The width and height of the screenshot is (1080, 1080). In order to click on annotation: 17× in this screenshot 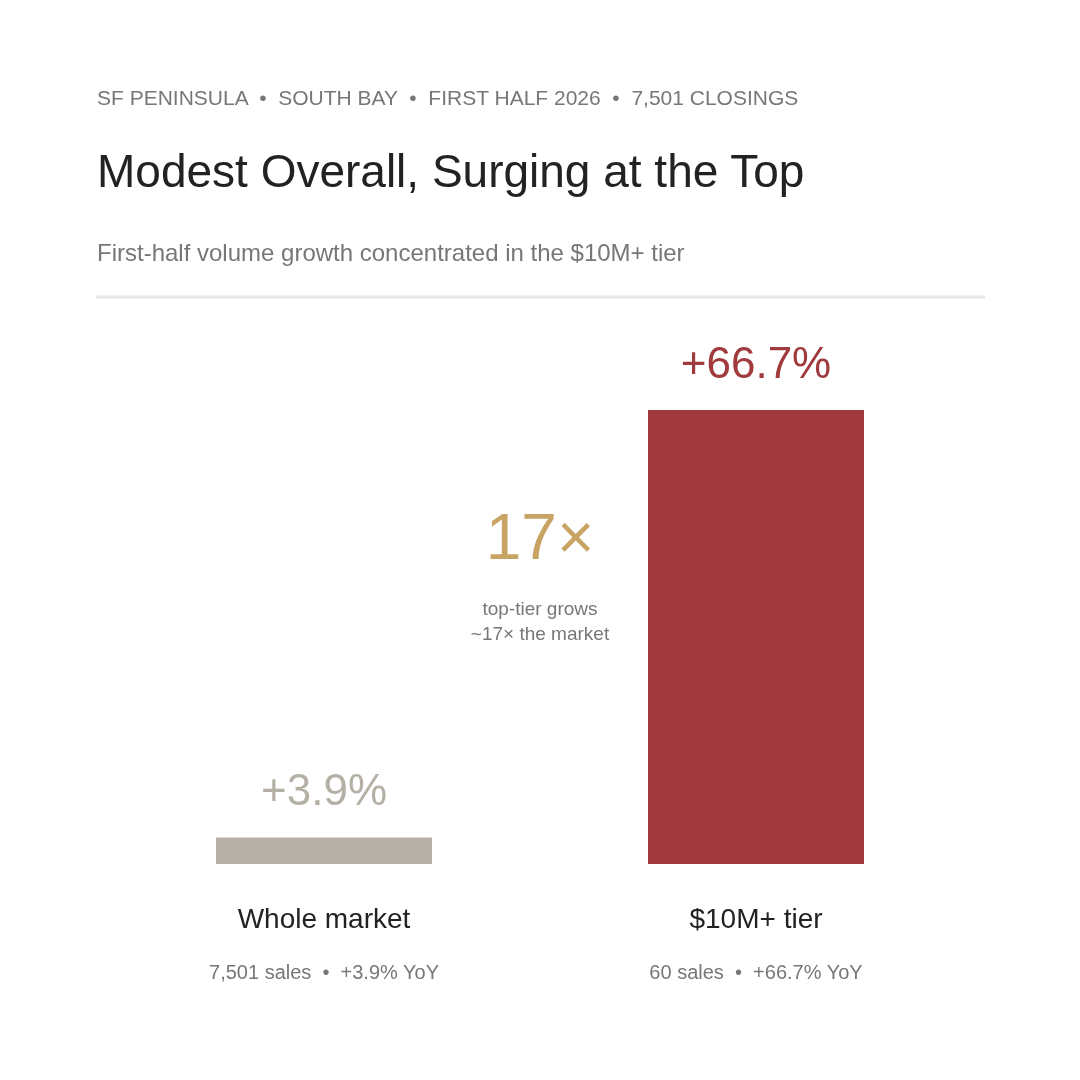, I will do `click(540, 537)`.